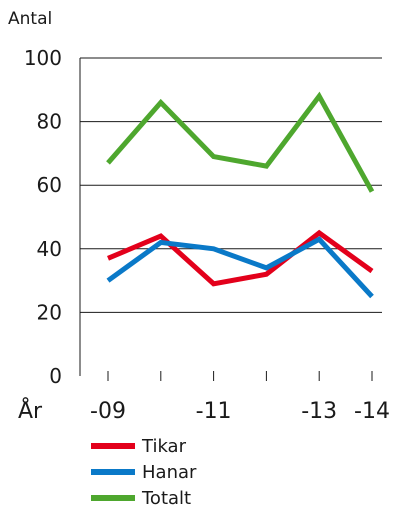 The image size is (397, 512). I want to click on y-tick-label: 80, so click(49, 122).